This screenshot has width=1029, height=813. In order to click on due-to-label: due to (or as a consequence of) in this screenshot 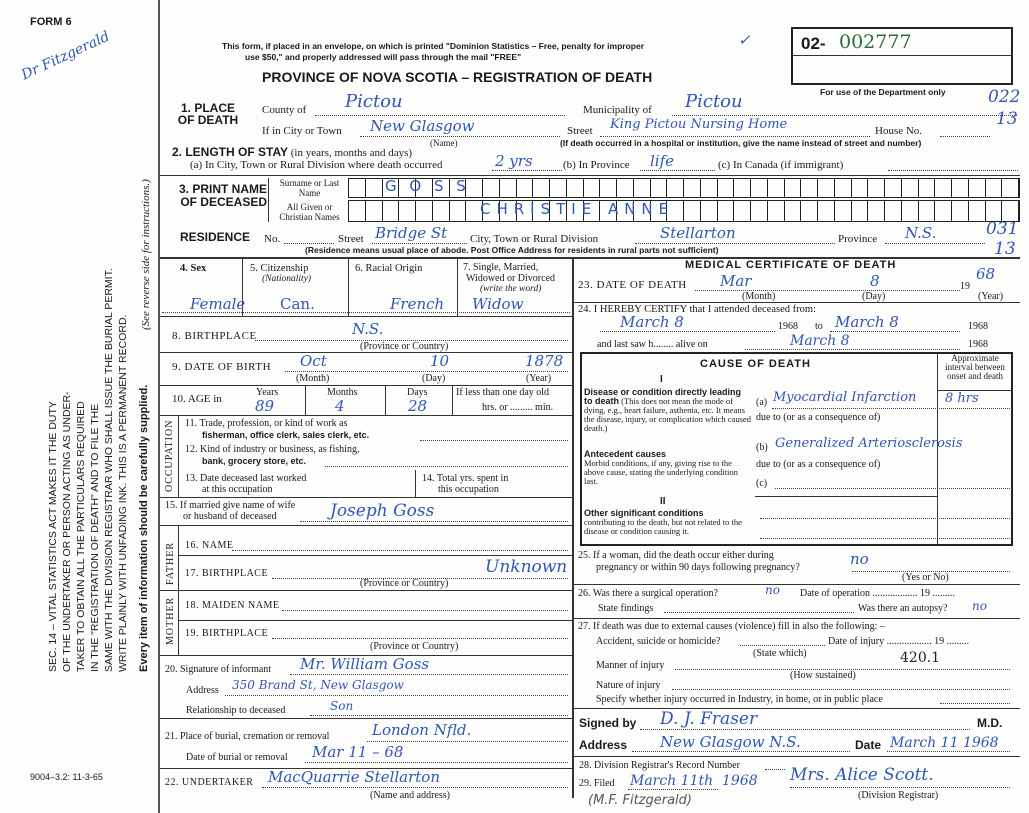, I will do `click(818, 417)`.